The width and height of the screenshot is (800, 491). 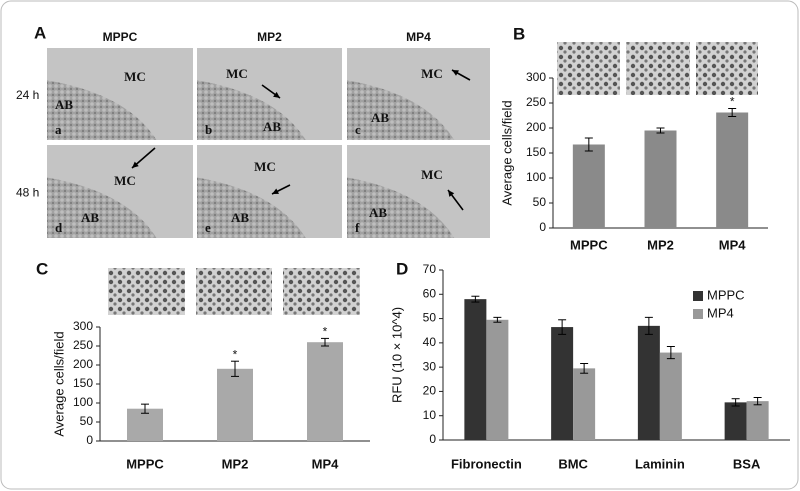 What do you see at coordinates (430, 342) in the screenshot?
I see `y-tick-label: 40` at bounding box center [430, 342].